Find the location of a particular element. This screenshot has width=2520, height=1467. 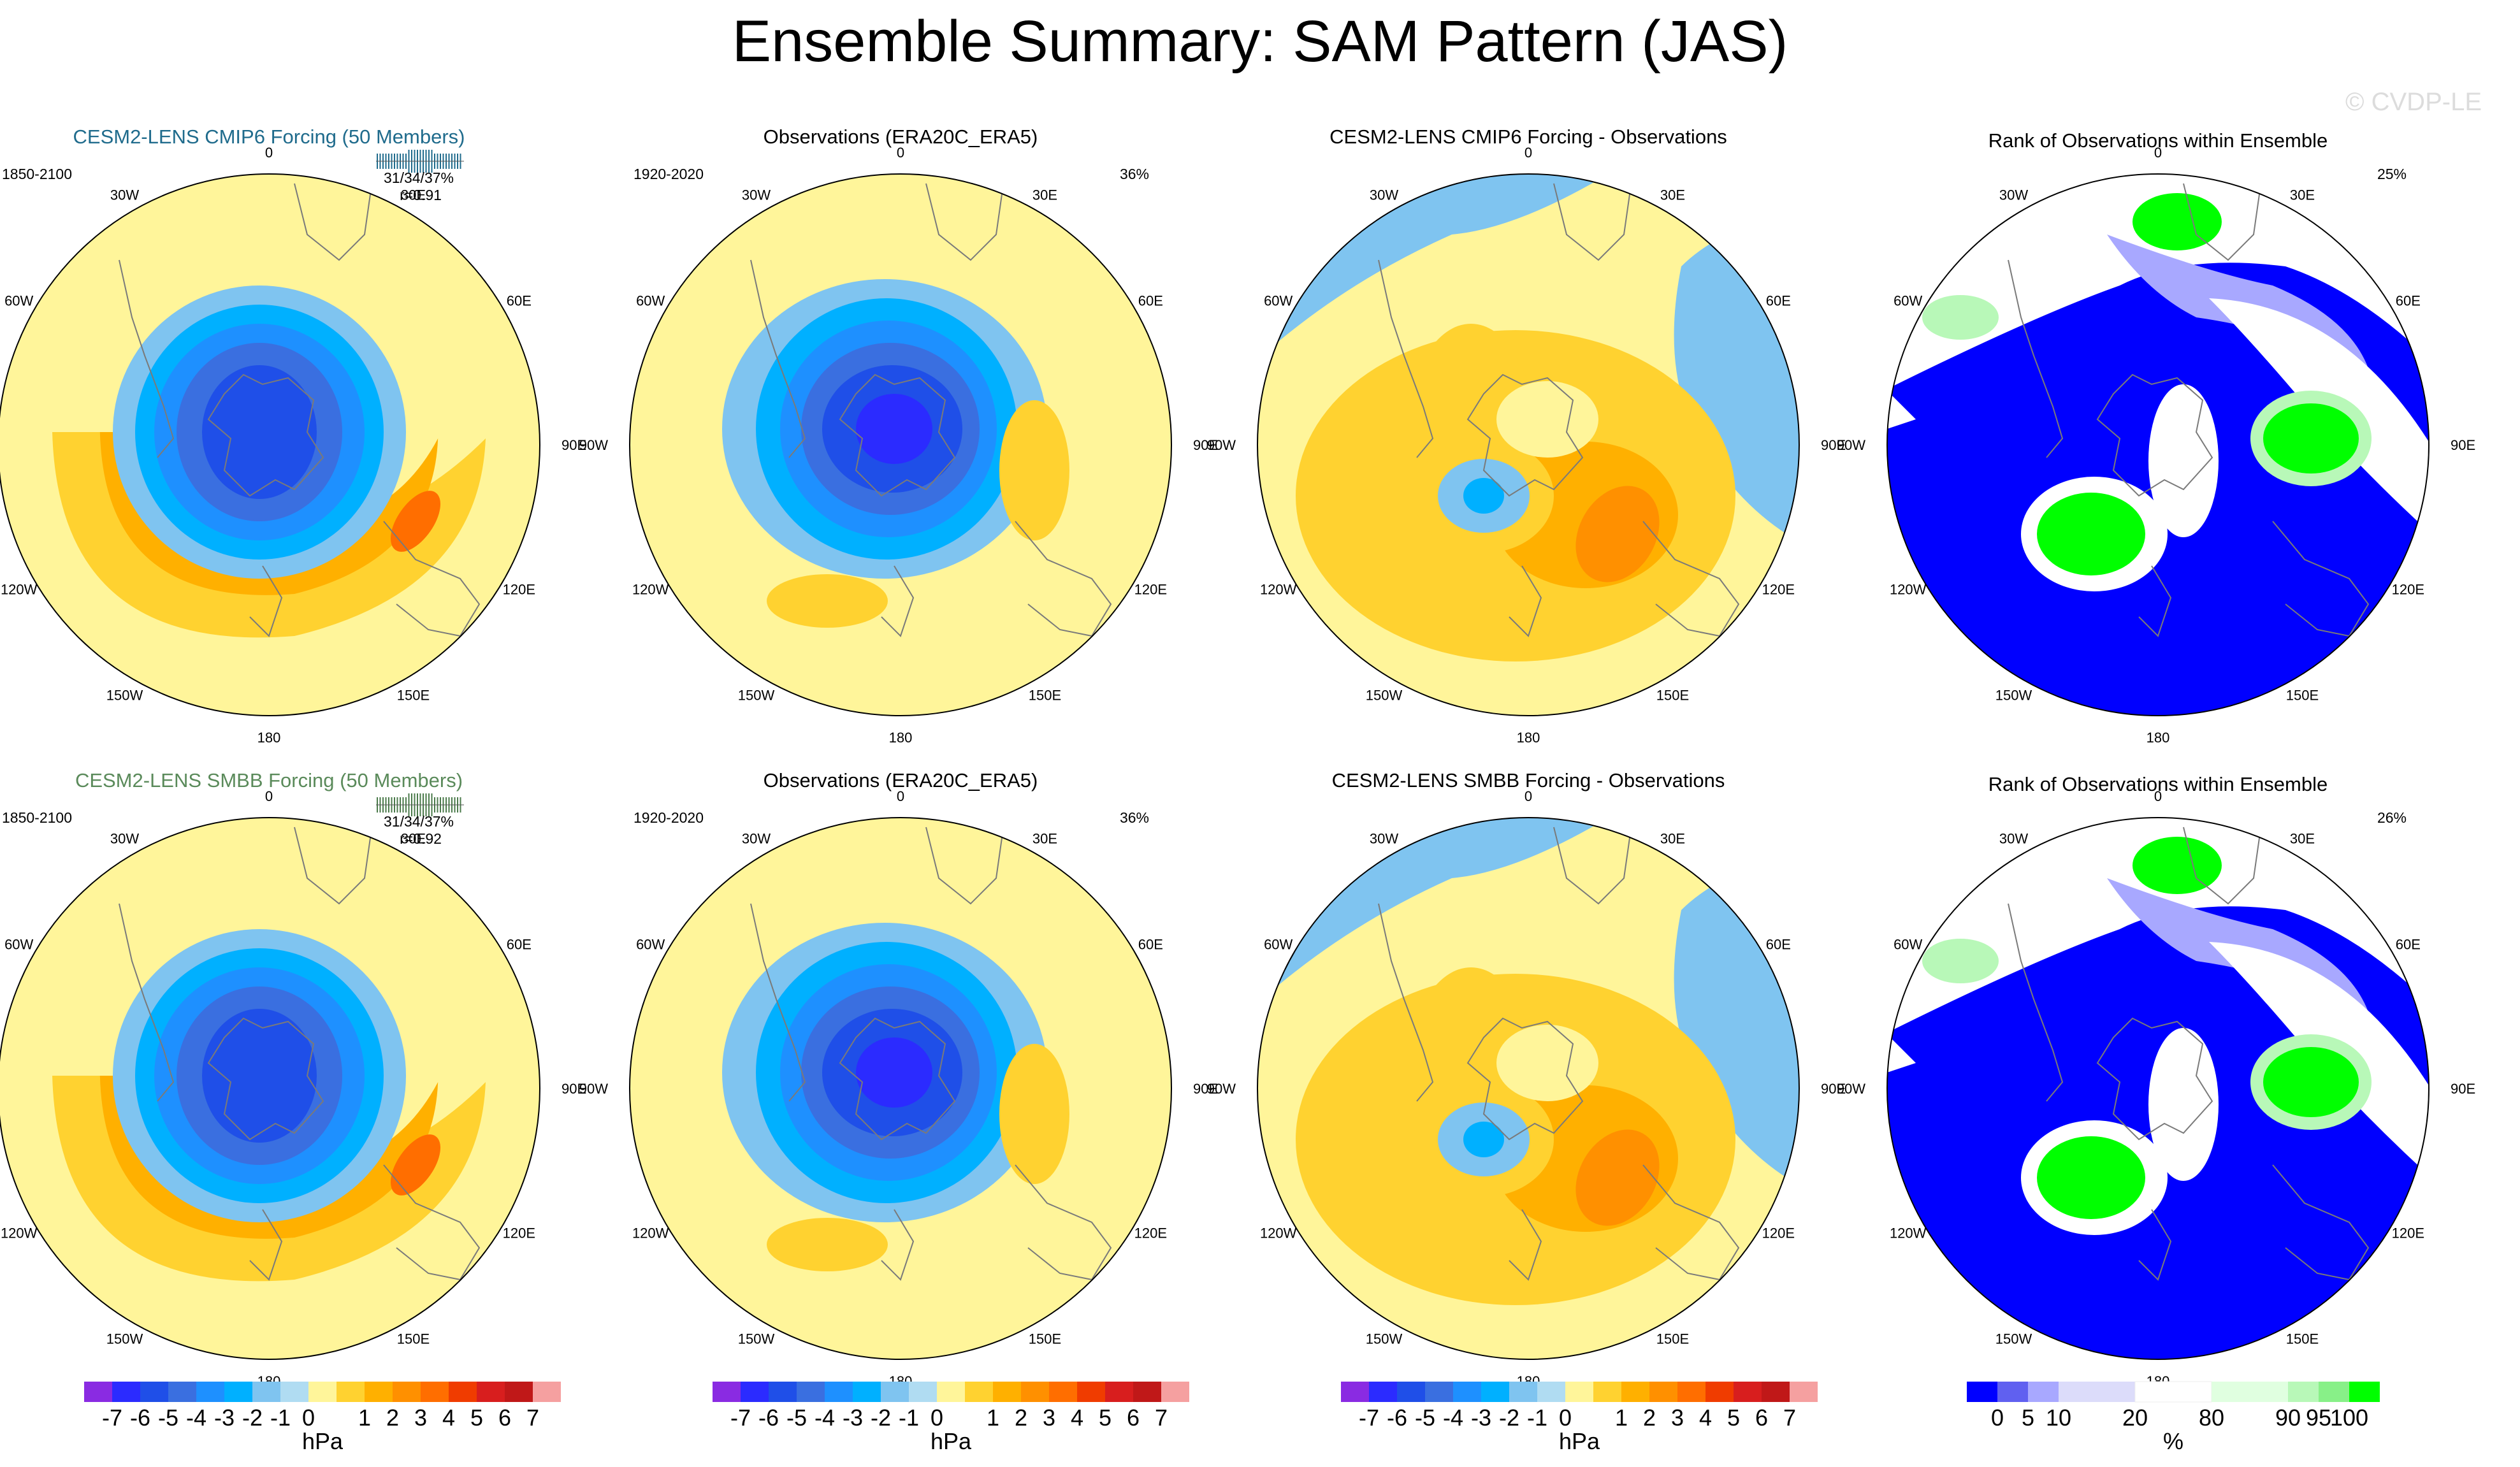

colorbar-tick-label: 20 is located at coordinates (2135, 1418).